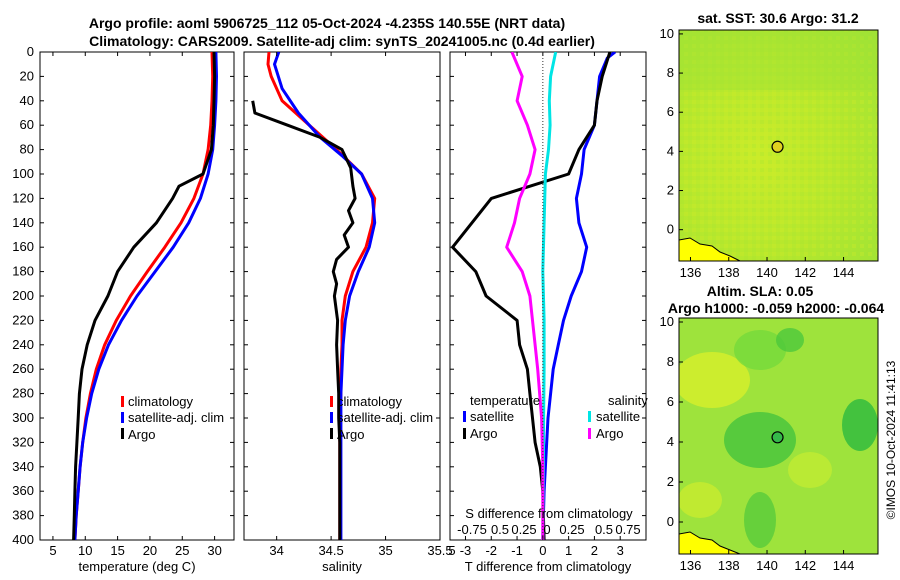 The width and height of the screenshot is (900, 580). I want to click on s-tick-6: 0.5, so click(604, 529).